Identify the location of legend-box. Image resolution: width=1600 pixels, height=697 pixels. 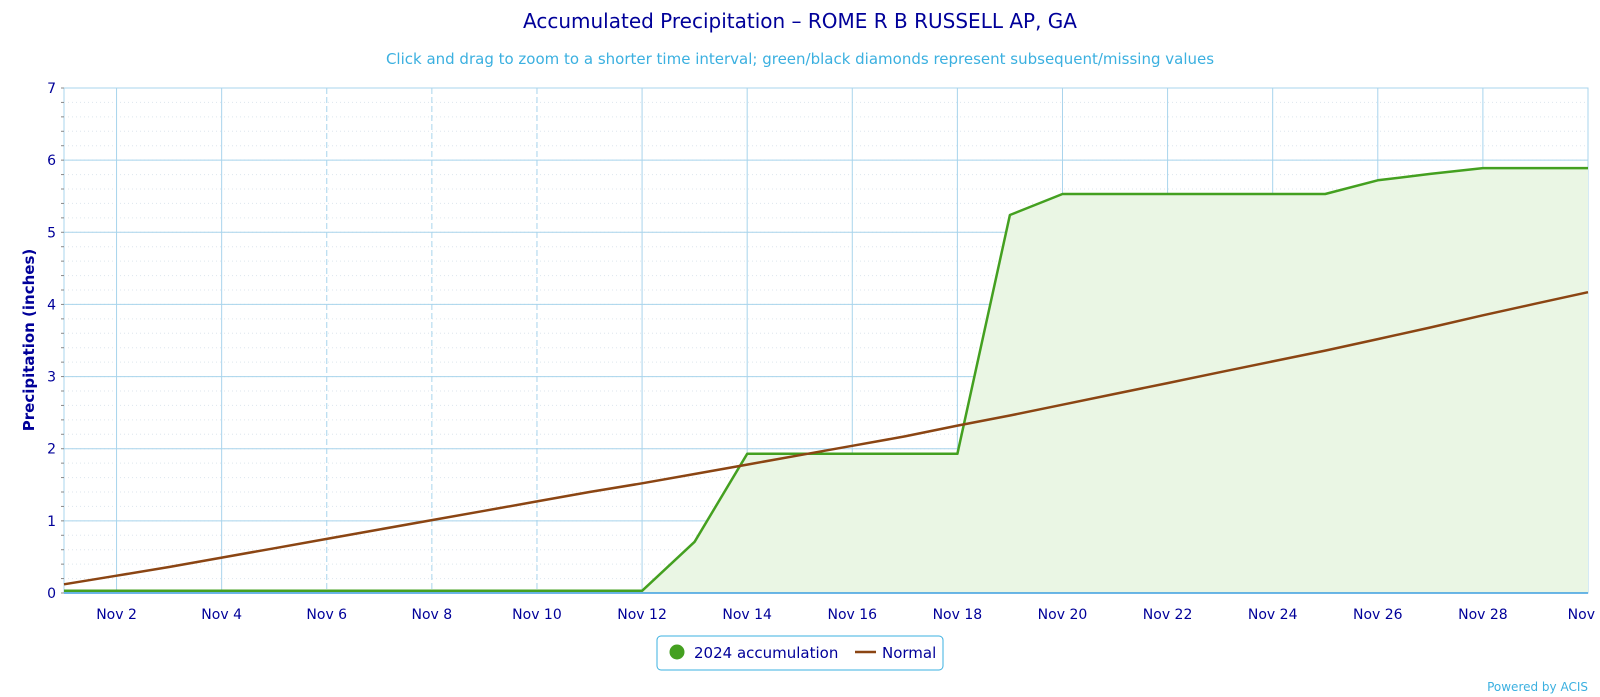
(800, 653).